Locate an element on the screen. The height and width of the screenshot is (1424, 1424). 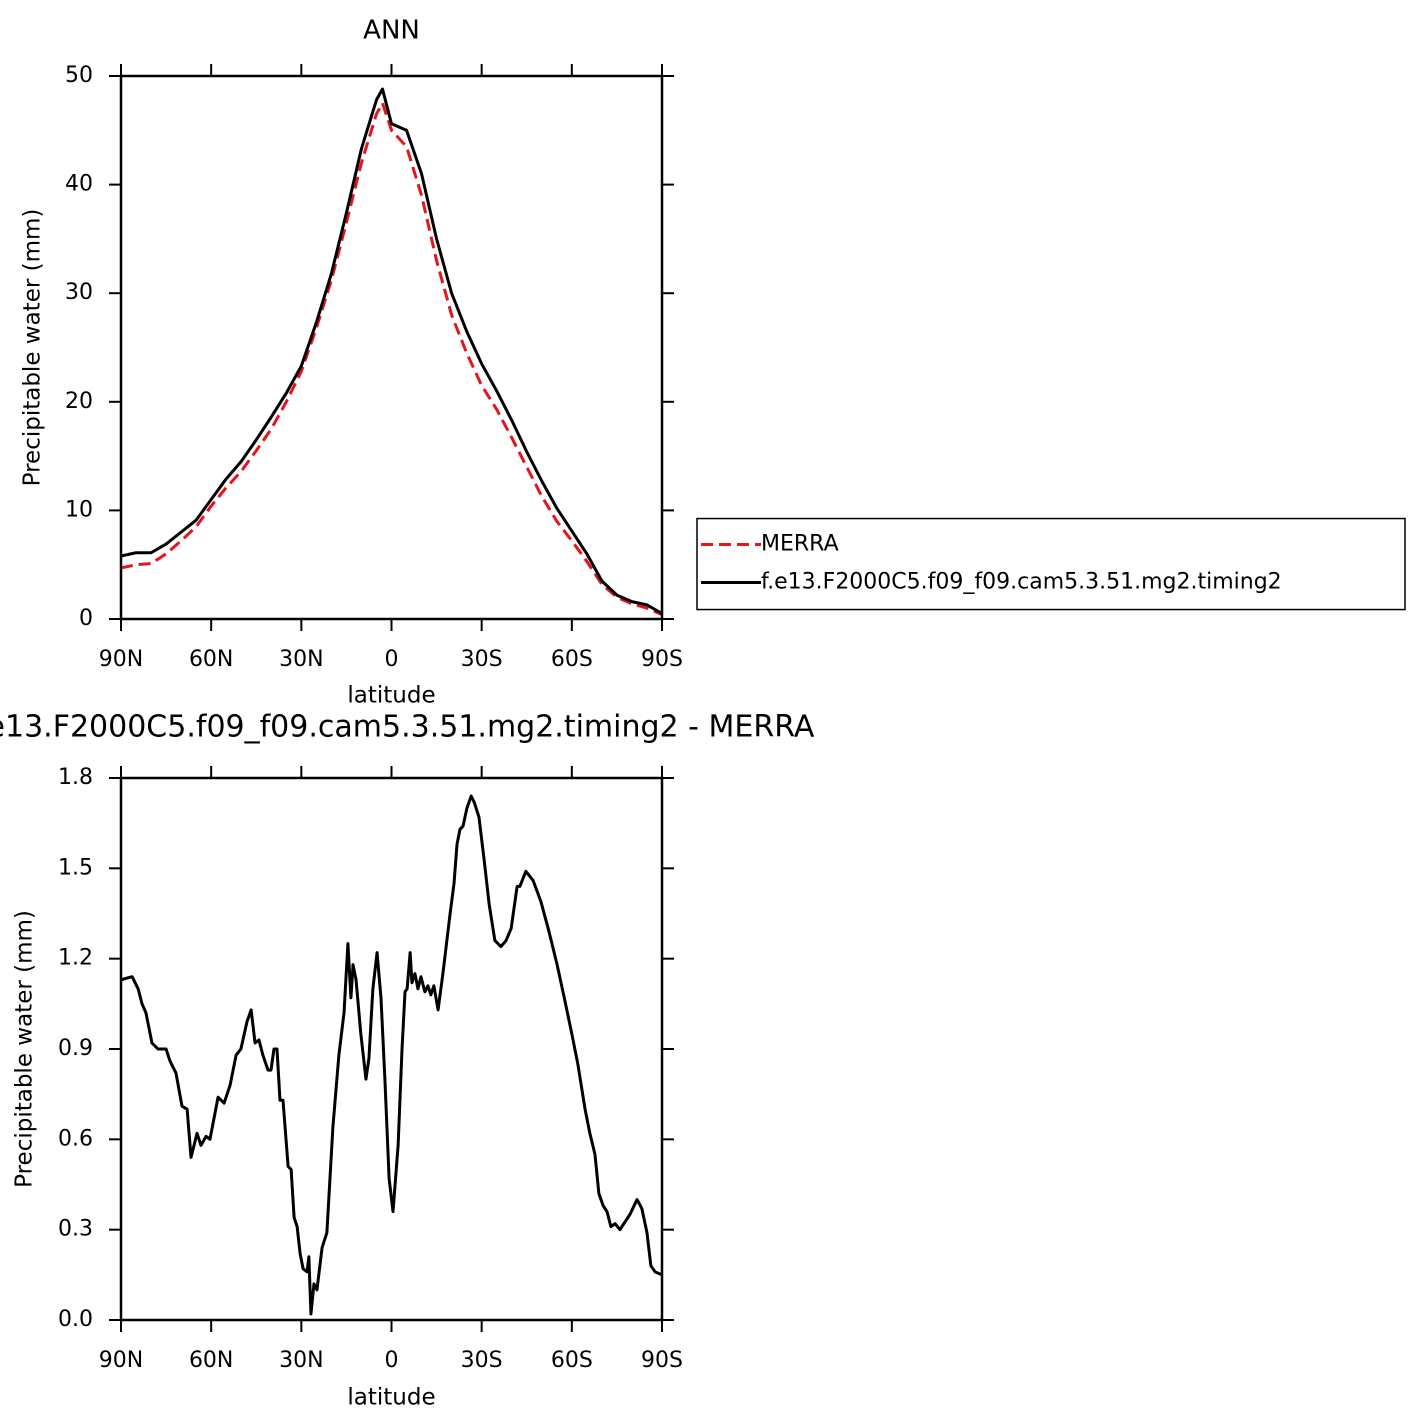
y-tick-label: 0.6 is located at coordinates (75, 1138).